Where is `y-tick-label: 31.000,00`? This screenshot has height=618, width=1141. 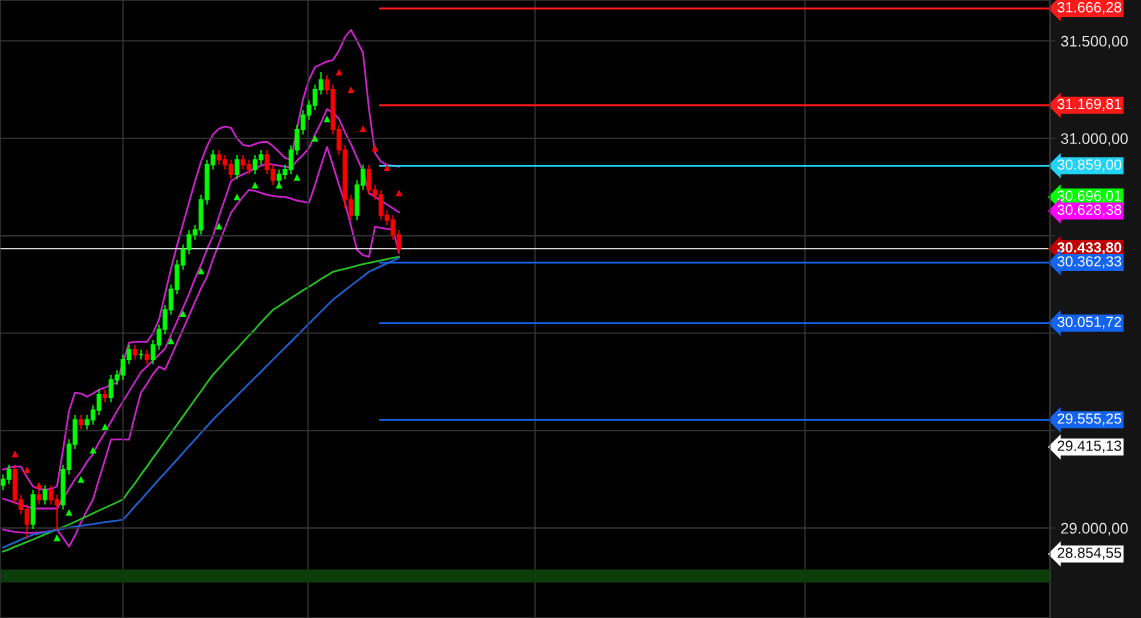
y-tick-label: 31.000,00 is located at coordinates (1094, 139).